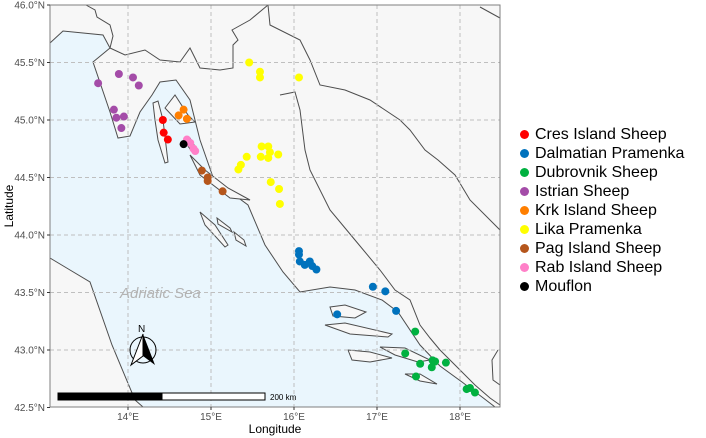  What do you see at coordinates (29, 351) in the screenshot?
I see `y-tick-label: 43.0°N` at bounding box center [29, 351].